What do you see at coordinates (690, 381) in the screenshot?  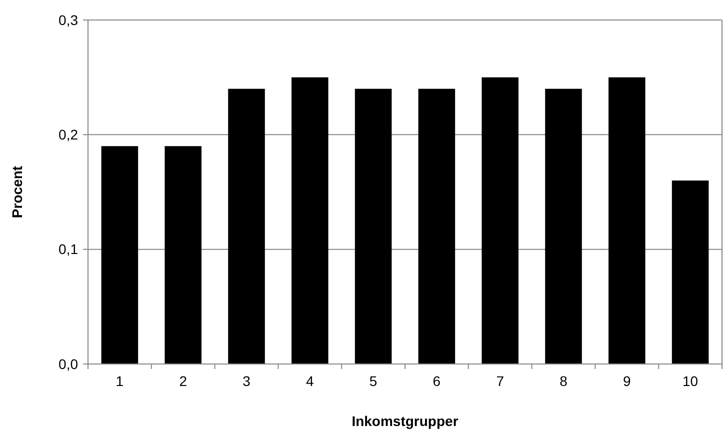 I see `x-tick-label: 10` at bounding box center [690, 381].